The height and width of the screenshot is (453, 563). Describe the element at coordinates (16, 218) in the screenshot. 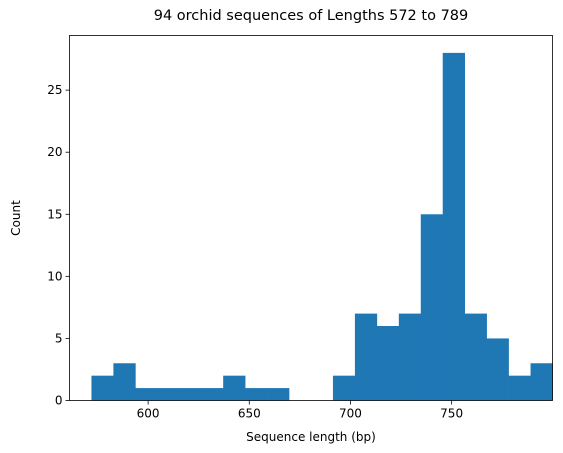

I see `y-axis-label: Count` at that location.